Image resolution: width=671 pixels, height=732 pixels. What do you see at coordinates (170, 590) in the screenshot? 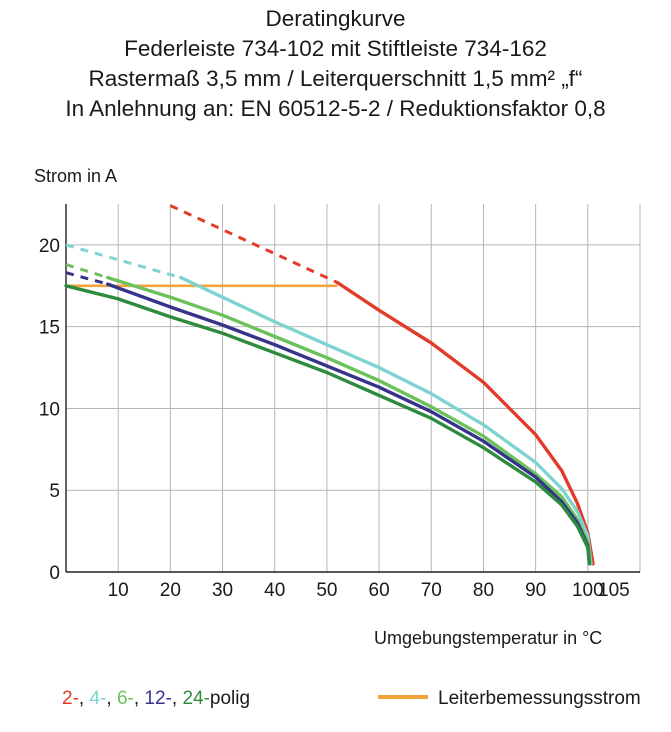
I see `x-tick-label: 20` at bounding box center [170, 590].